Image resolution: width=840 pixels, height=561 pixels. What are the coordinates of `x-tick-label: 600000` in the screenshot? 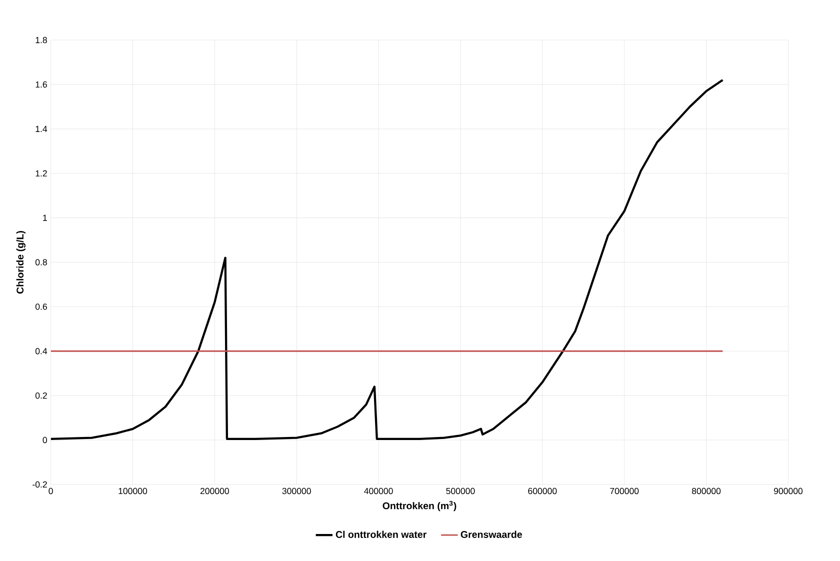 It's located at (542, 491).